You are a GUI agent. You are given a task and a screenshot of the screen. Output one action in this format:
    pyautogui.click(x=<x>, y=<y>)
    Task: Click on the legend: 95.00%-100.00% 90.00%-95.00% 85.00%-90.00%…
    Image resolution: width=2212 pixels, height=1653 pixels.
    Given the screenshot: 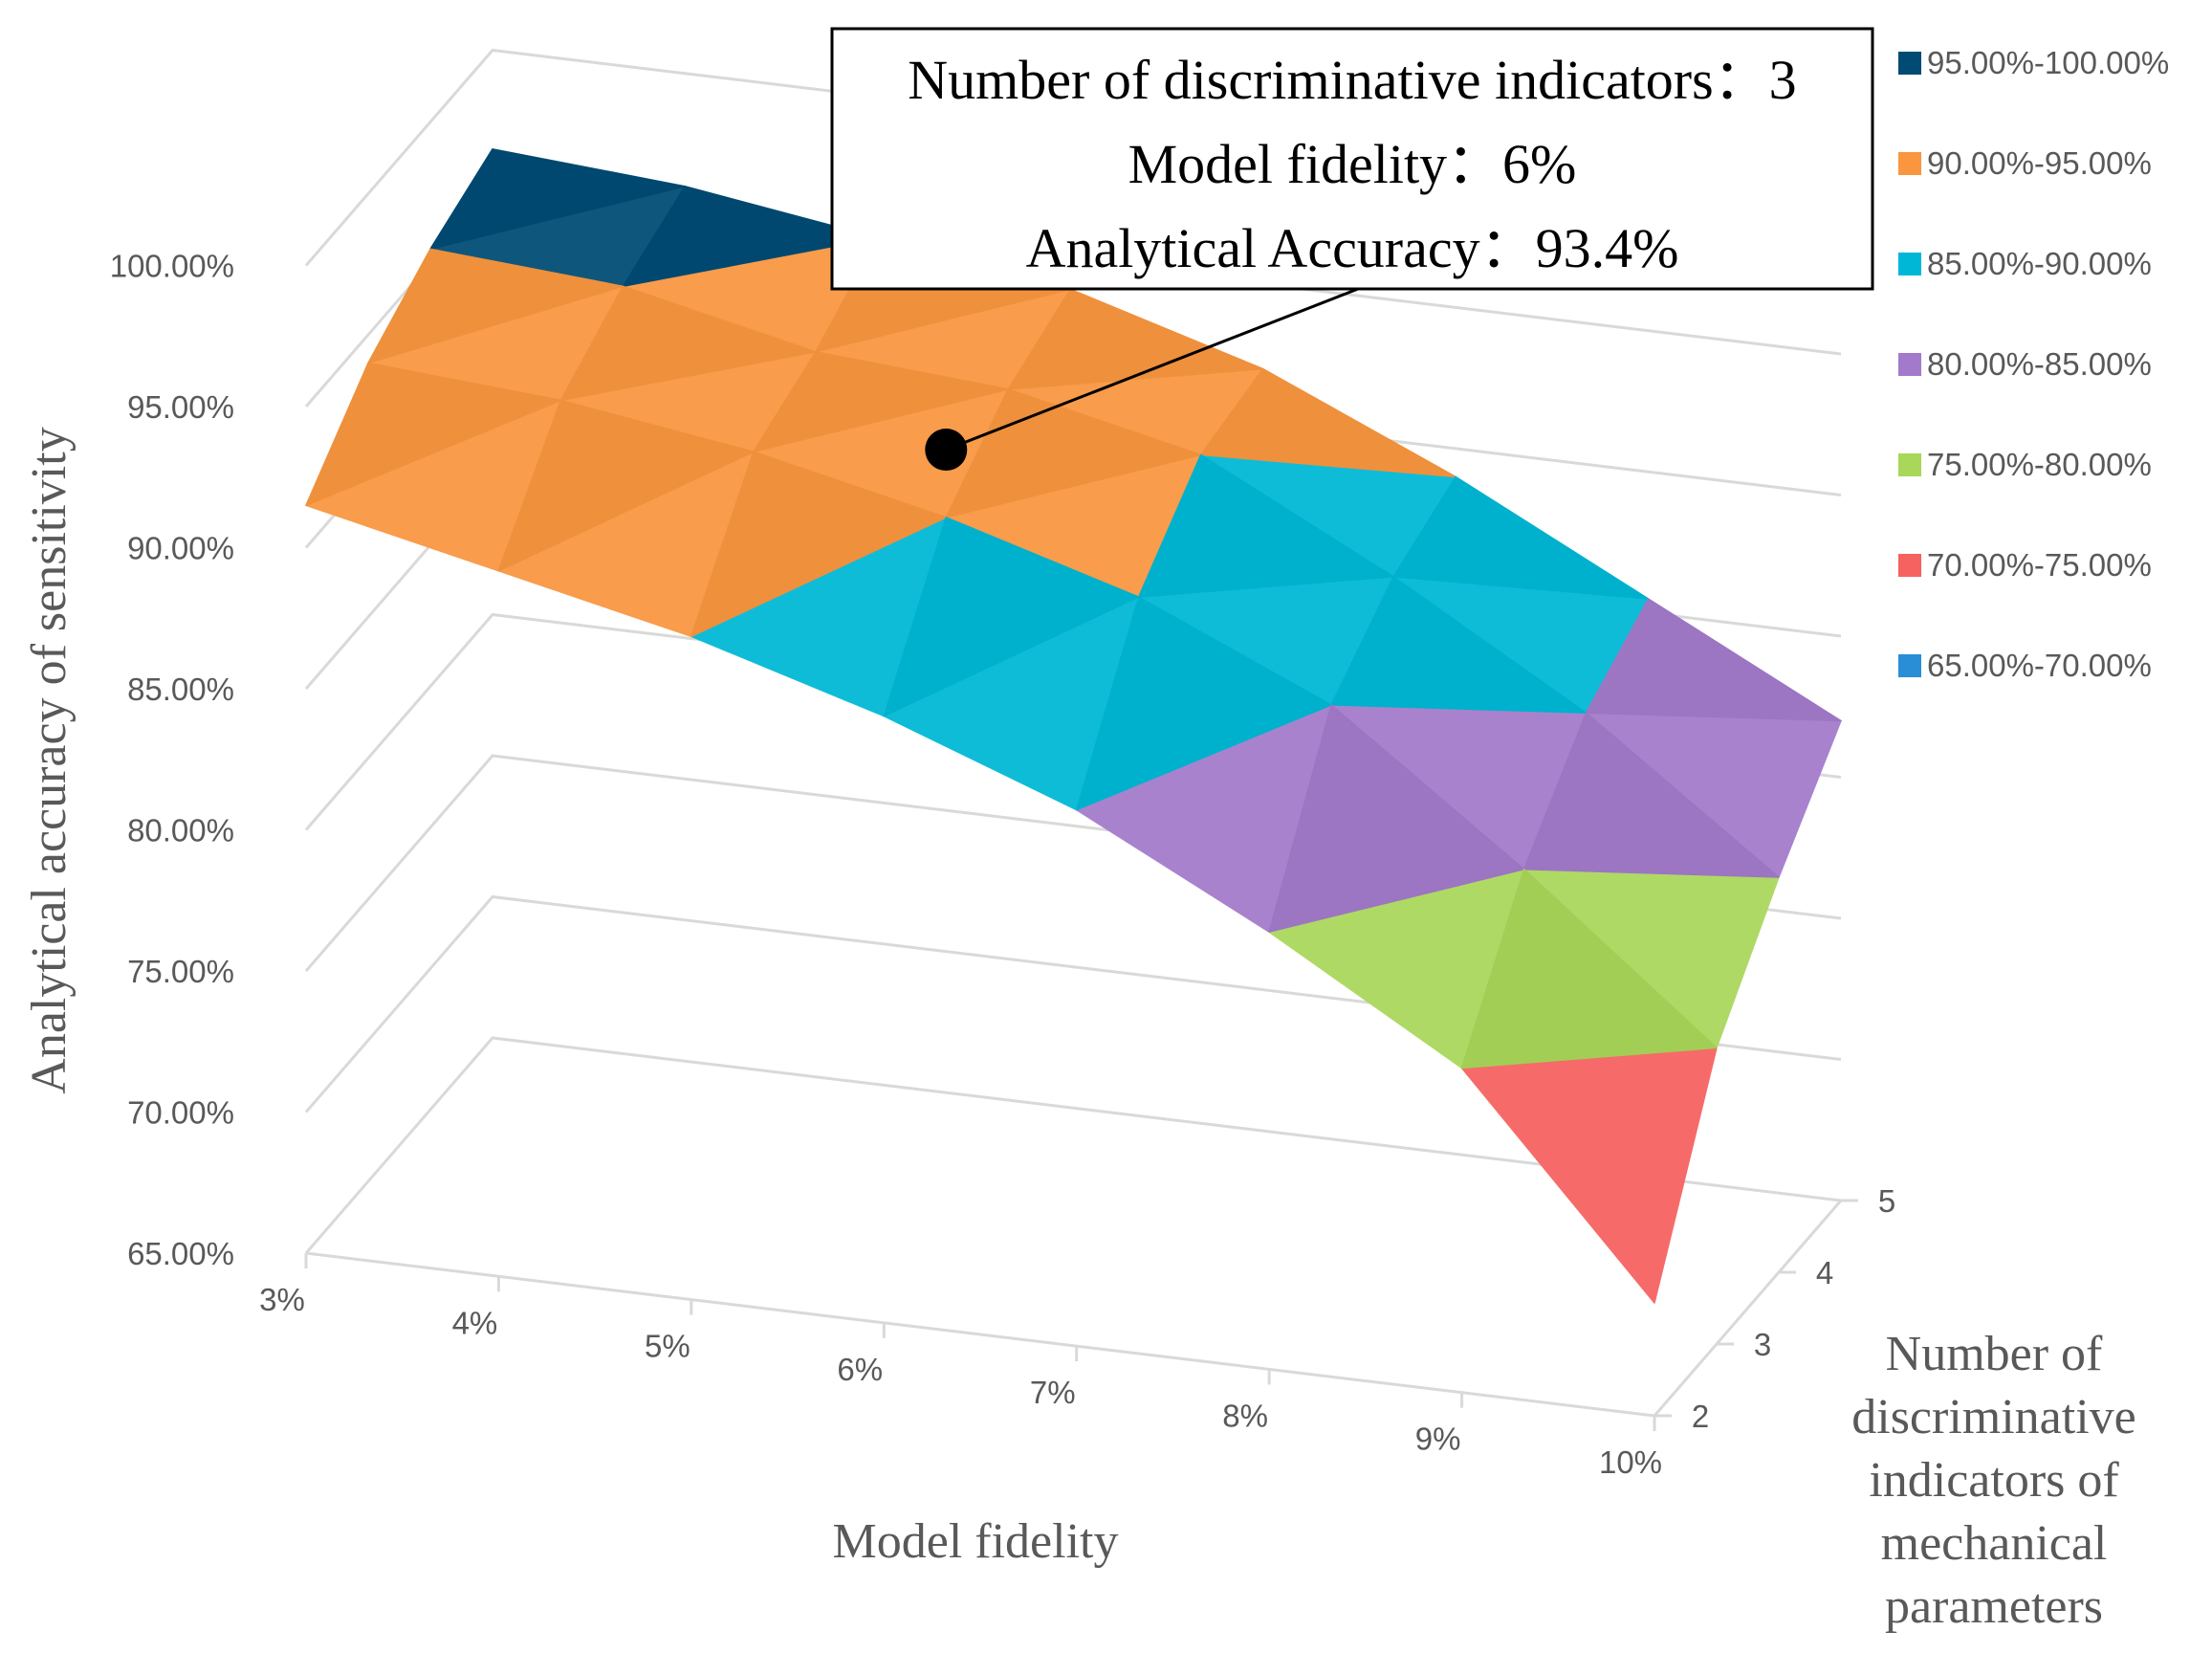 What is the action you would take?
    pyautogui.click(x=2034, y=364)
    